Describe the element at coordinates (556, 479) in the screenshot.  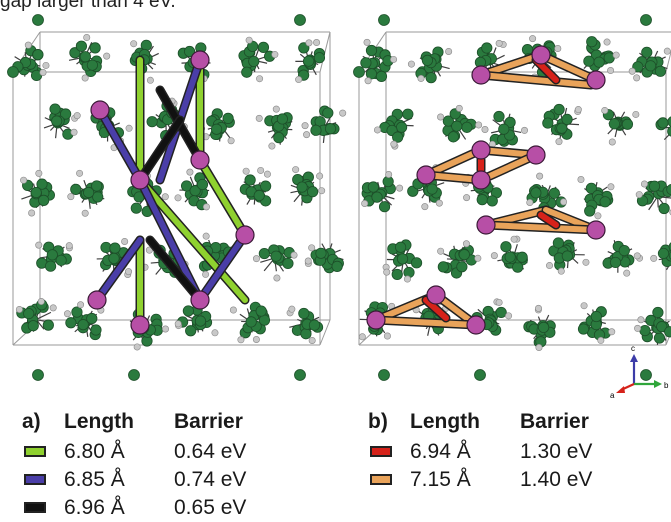
I see `legend-barrier: 1.40 eV` at that location.